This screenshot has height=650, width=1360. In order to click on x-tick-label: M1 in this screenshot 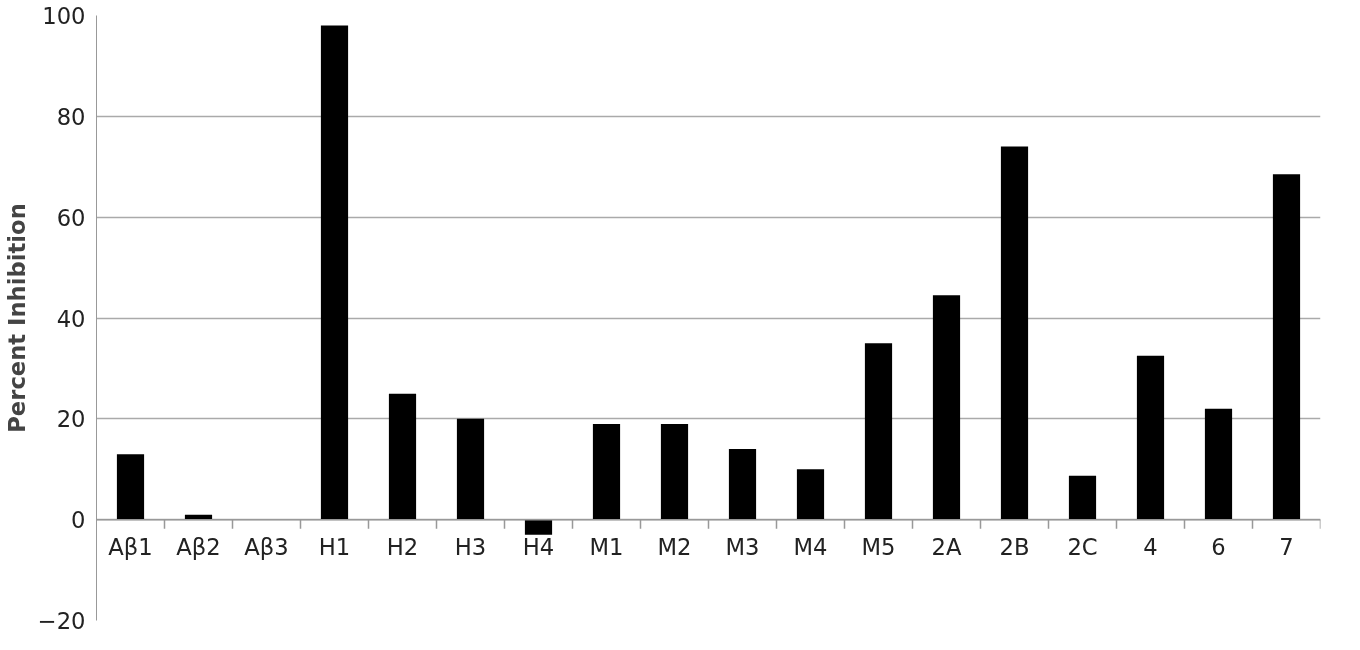, I will do `click(606, 546)`.